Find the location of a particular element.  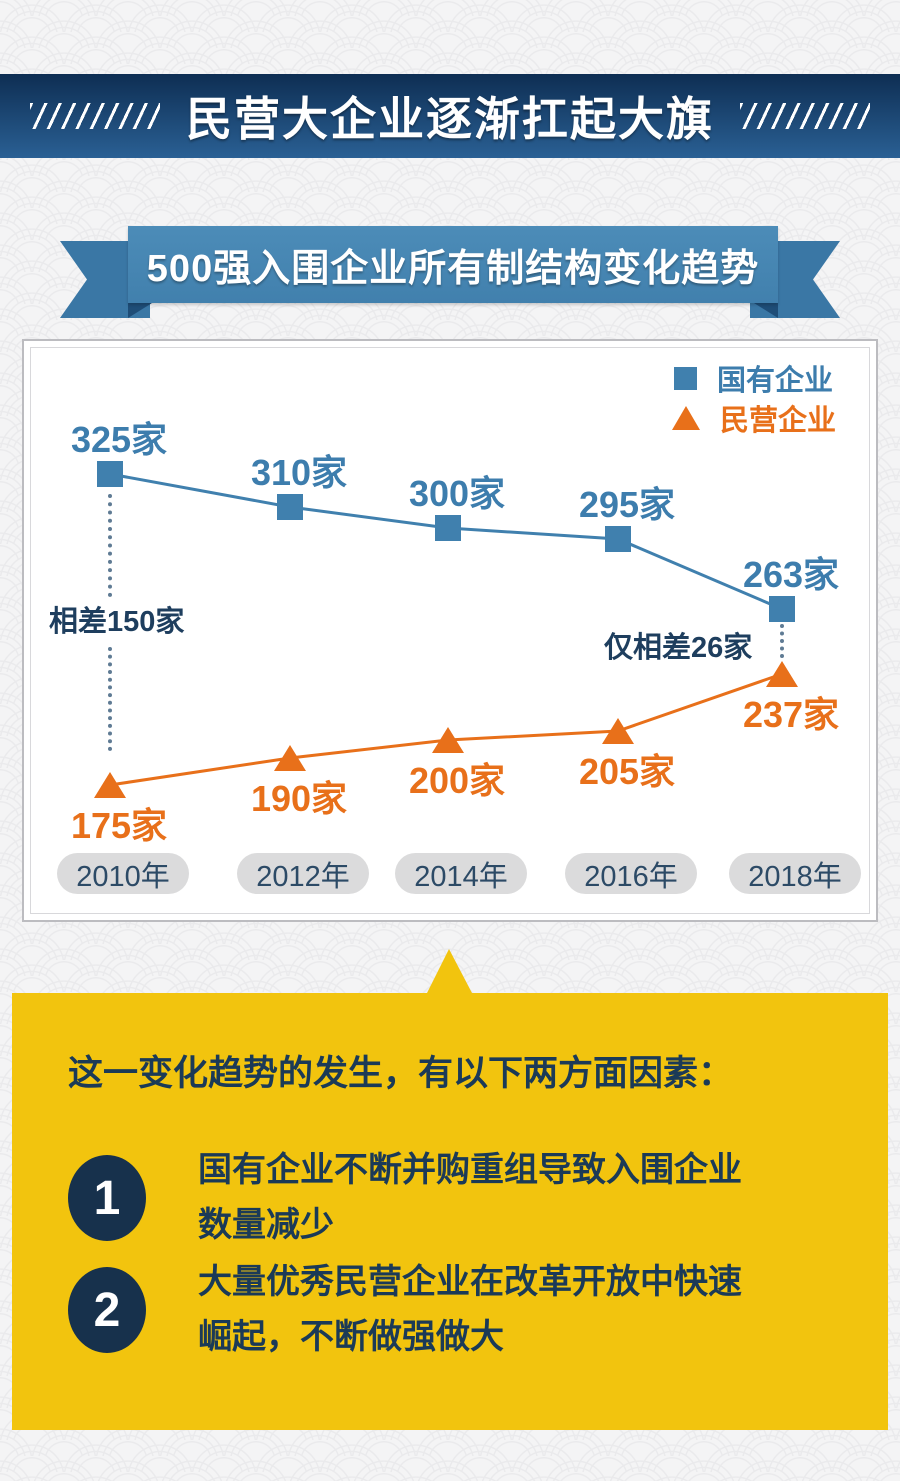

gap-dotted-line-2010-lower is located at coordinates (110, 699).